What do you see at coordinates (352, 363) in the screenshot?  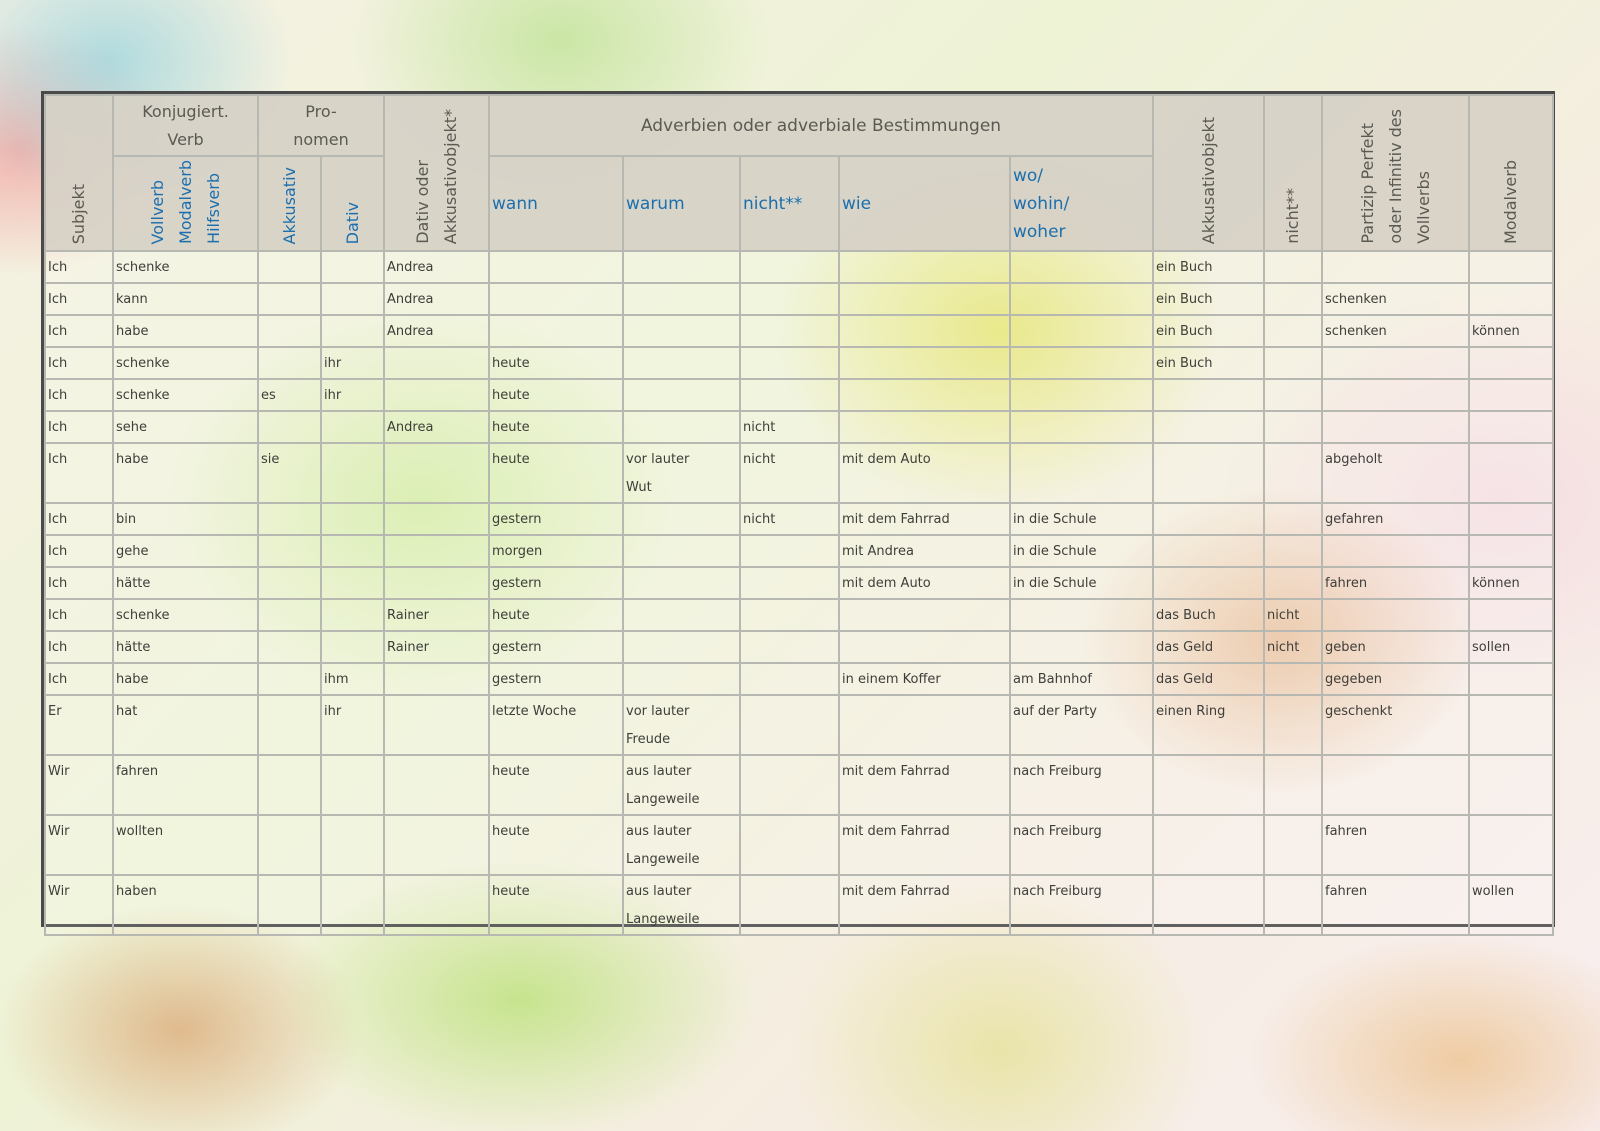 I see `cell-dativ: ihr` at bounding box center [352, 363].